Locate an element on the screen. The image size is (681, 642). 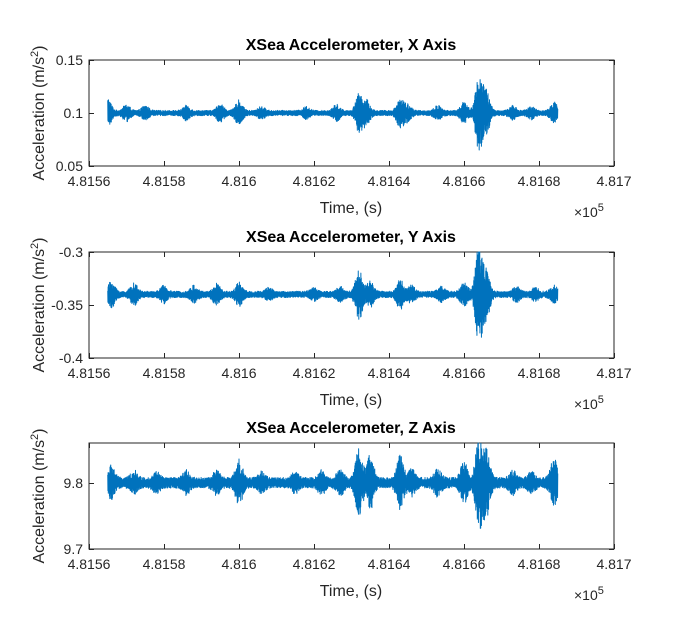
chart-title: XSea Accelerometer, Z Axis is located at coordinates (351, 428).